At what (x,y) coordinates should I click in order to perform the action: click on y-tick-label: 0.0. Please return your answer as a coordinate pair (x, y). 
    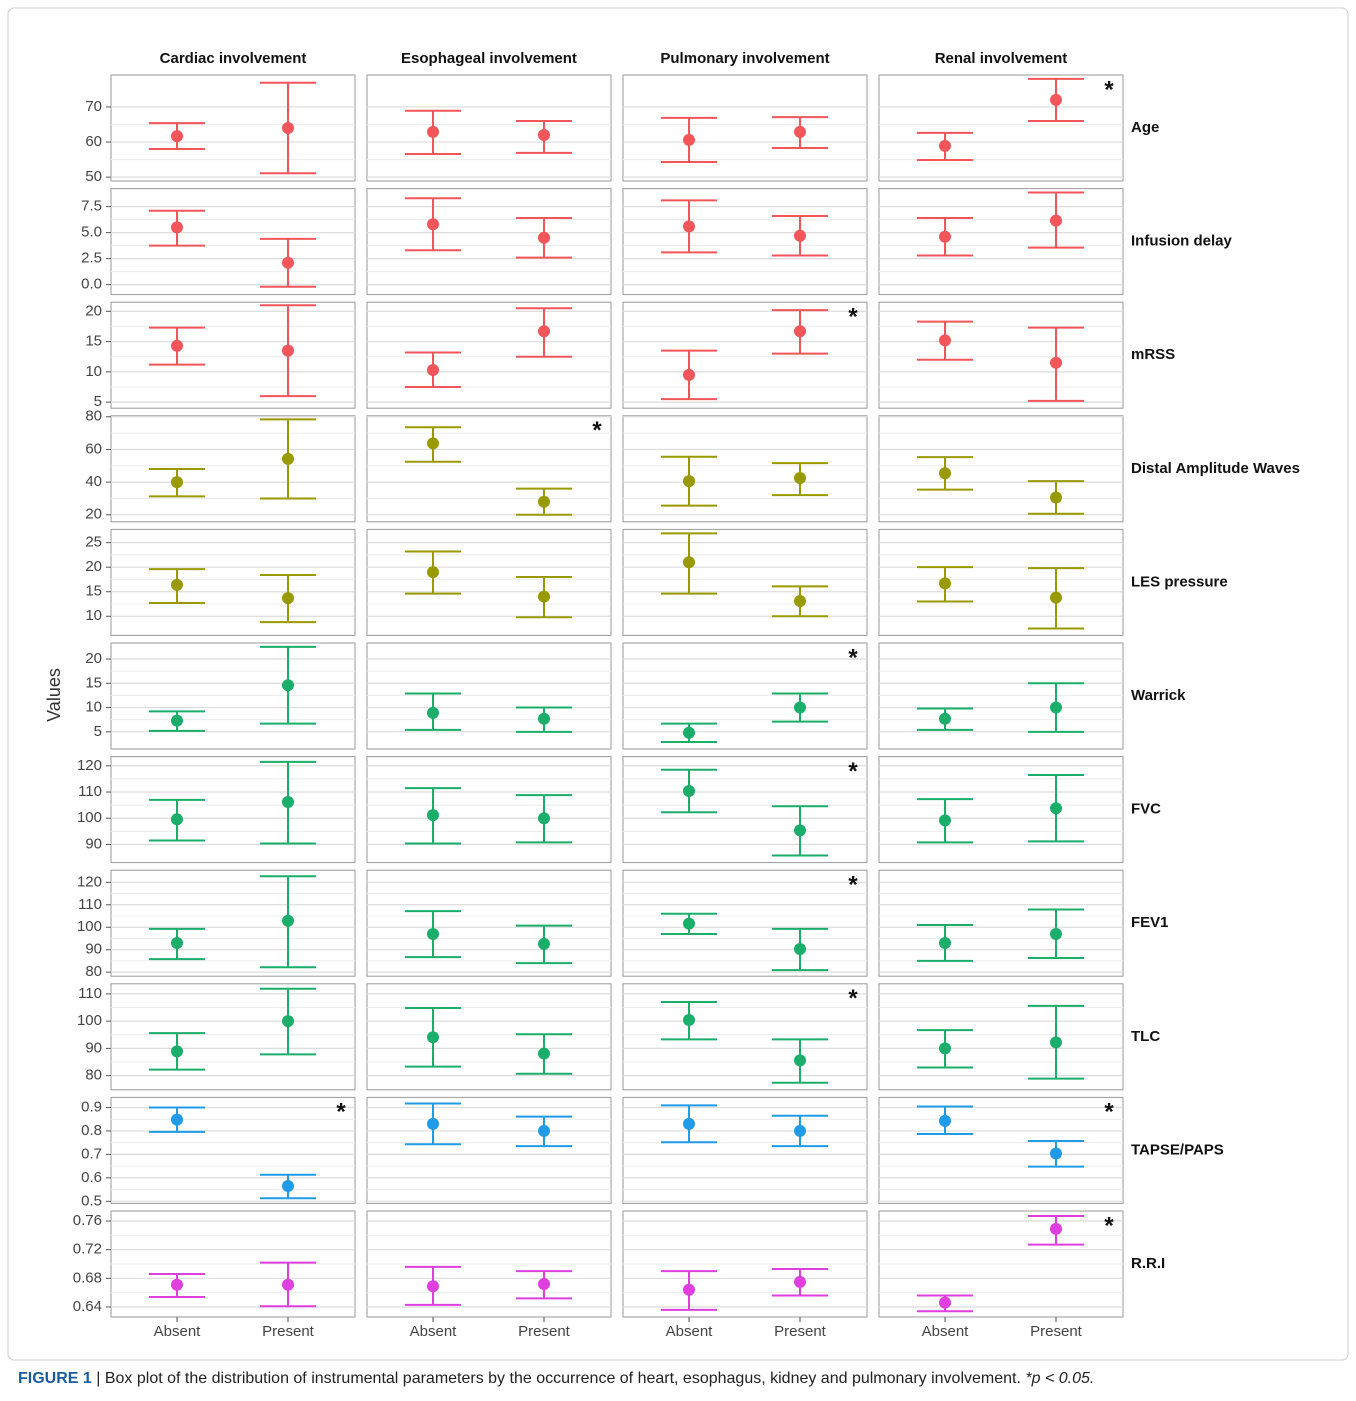
    Looking at the image, I should click on (91, 284).